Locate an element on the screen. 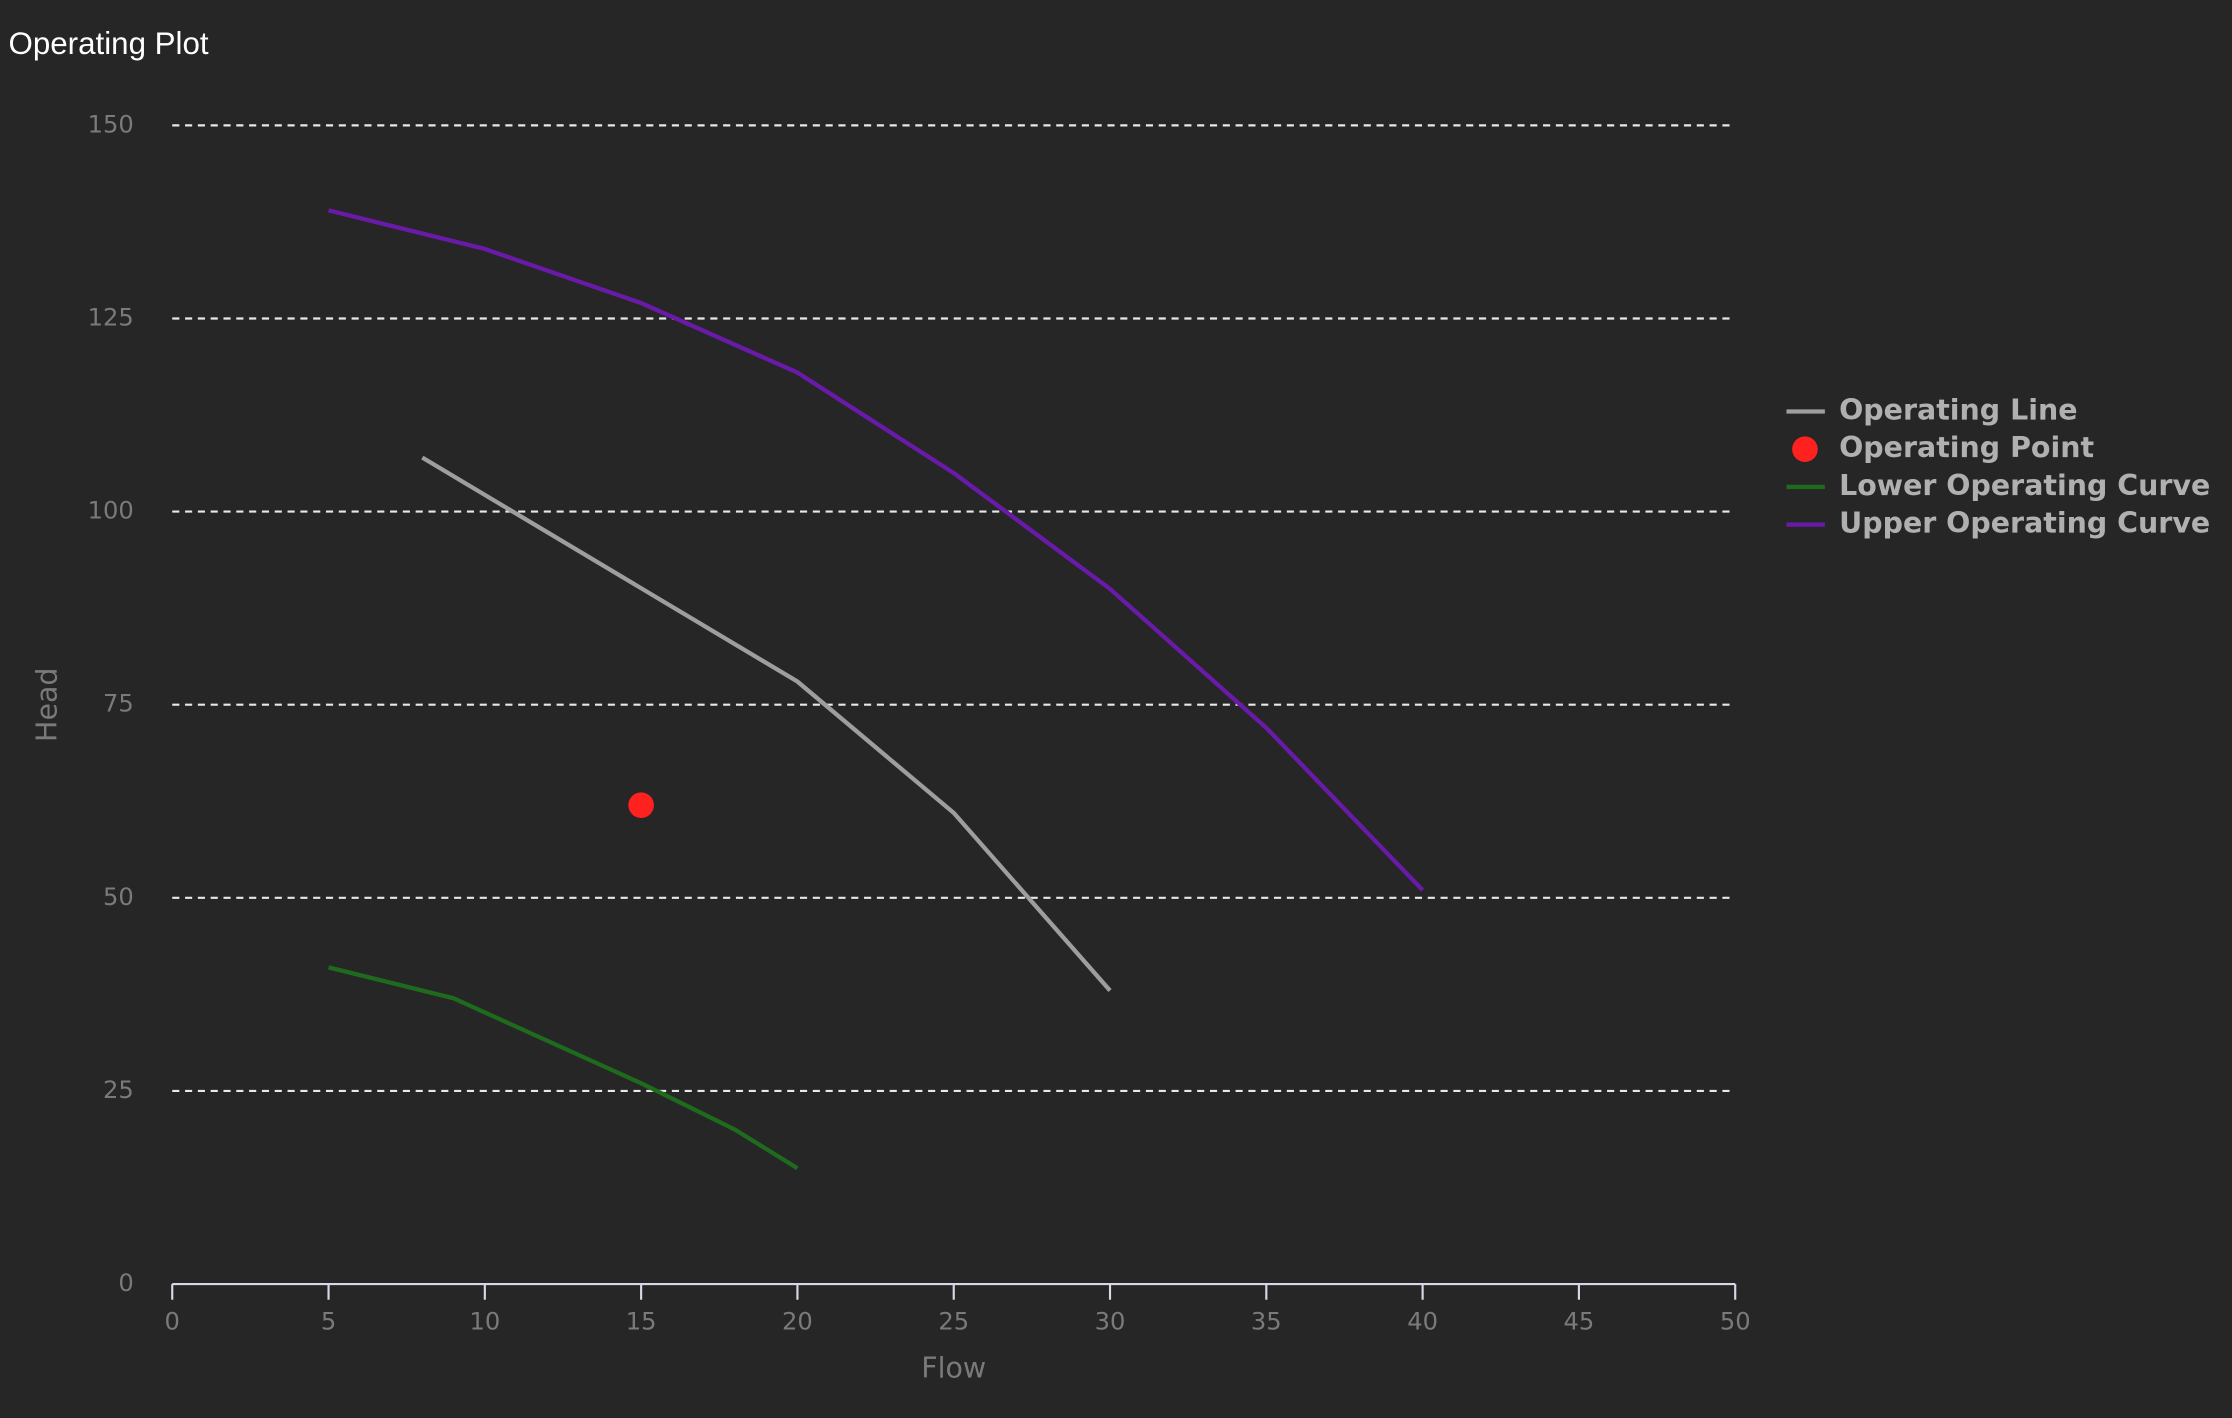  x-tick-label: 0 is located at coordinates (172, 1322).